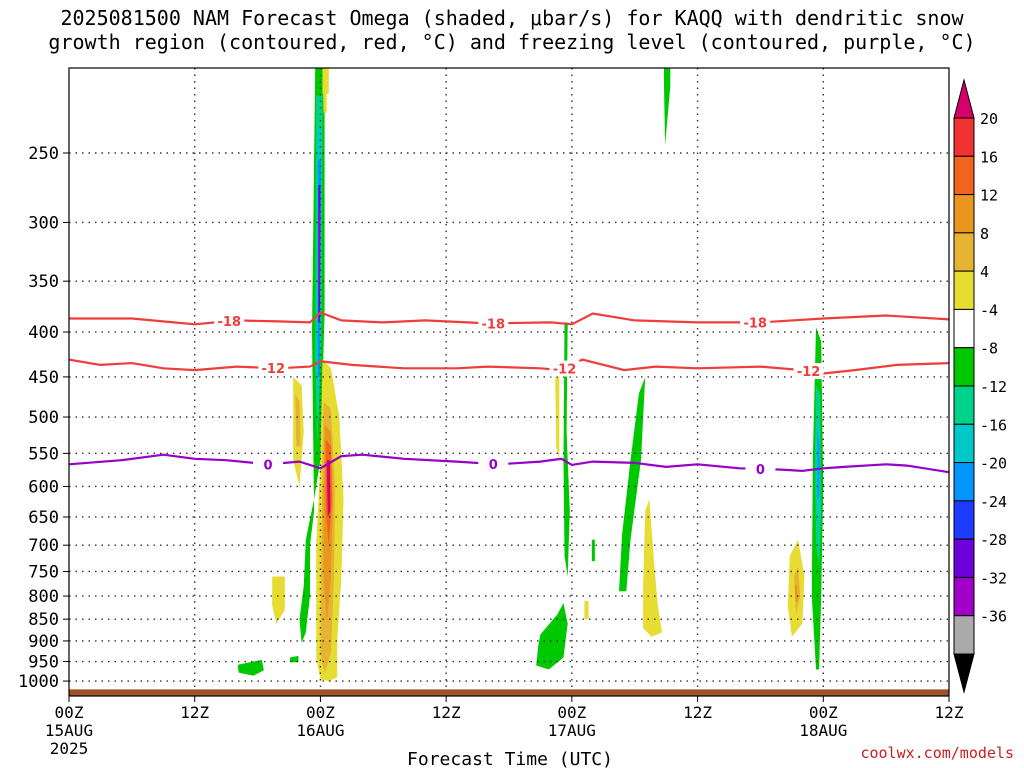 Image resolution: width=1024 pixels, height=768 pixels. Describe the element at coordinates (993, 464) in the screenshot. I see `colorbar-label: -20` at that location.